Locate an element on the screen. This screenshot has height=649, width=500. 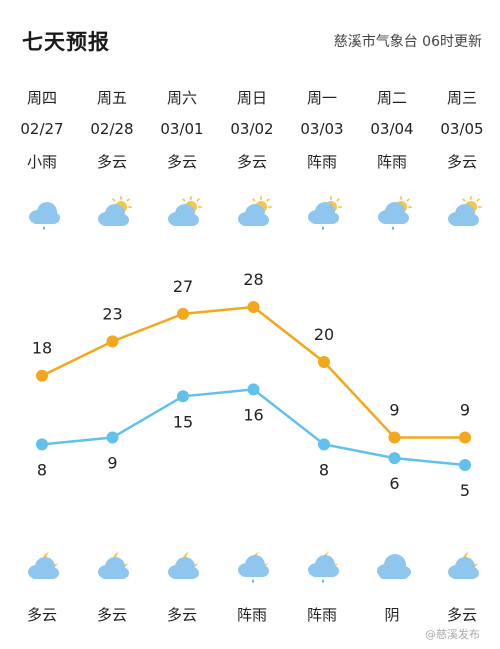
watermark-text: @慈溪发布 is located at coordinates (452, 634).